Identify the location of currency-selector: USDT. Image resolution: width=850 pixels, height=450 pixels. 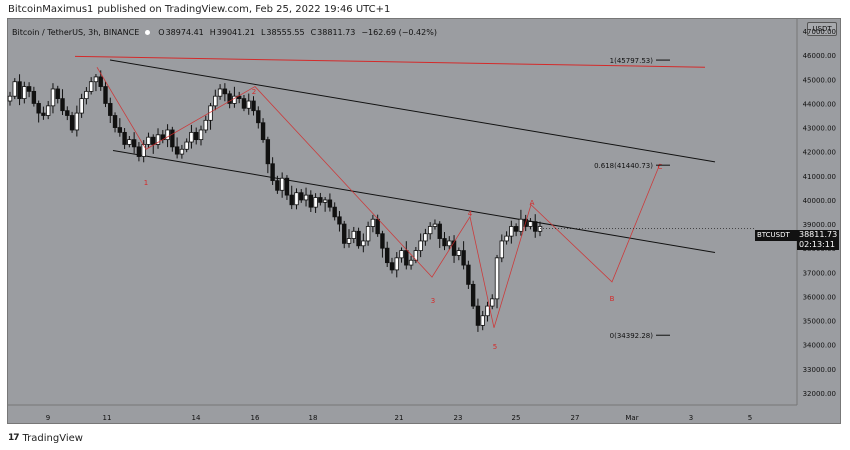
(822, 29).